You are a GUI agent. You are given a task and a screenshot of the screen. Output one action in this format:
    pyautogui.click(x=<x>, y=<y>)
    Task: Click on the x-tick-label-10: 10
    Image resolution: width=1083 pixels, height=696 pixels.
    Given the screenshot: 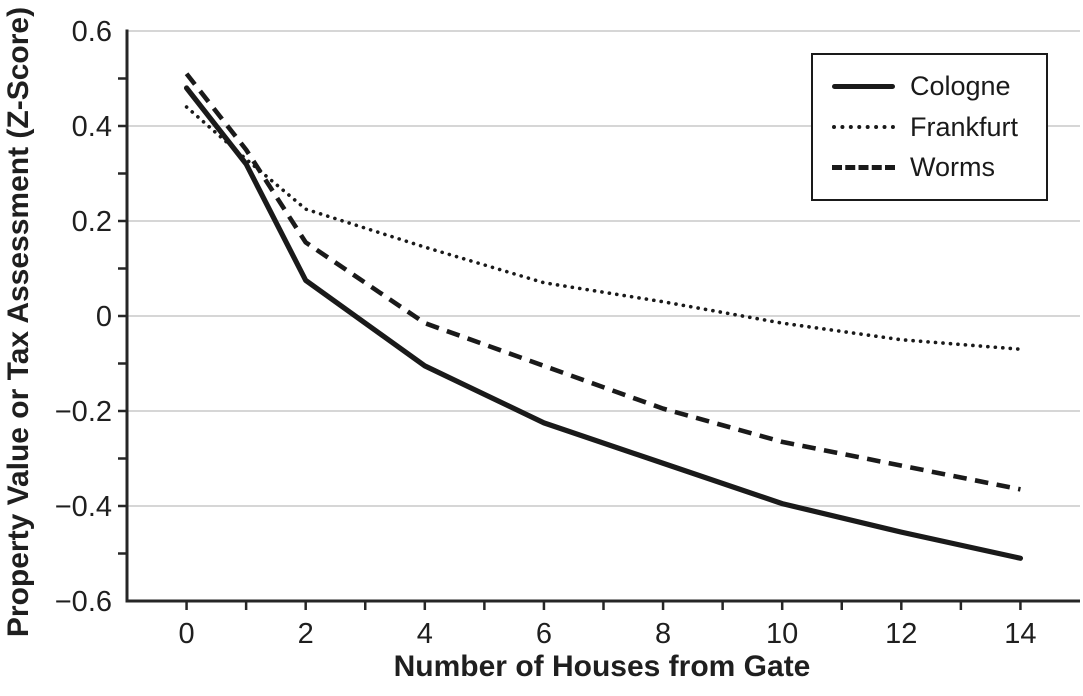 What is the action you would take?
    pyautogui.click(x=782, y=634)
    